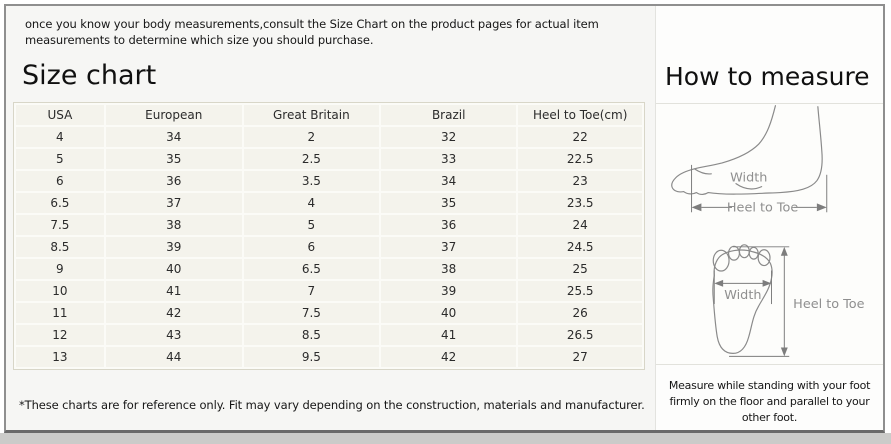 This screenshot has width=891, height=444. What do you see at coordinates (748, 160) in the screenshot?
I see `foot-side-view-icon: Width Heel to Toe` at bounding box center [748, 160].